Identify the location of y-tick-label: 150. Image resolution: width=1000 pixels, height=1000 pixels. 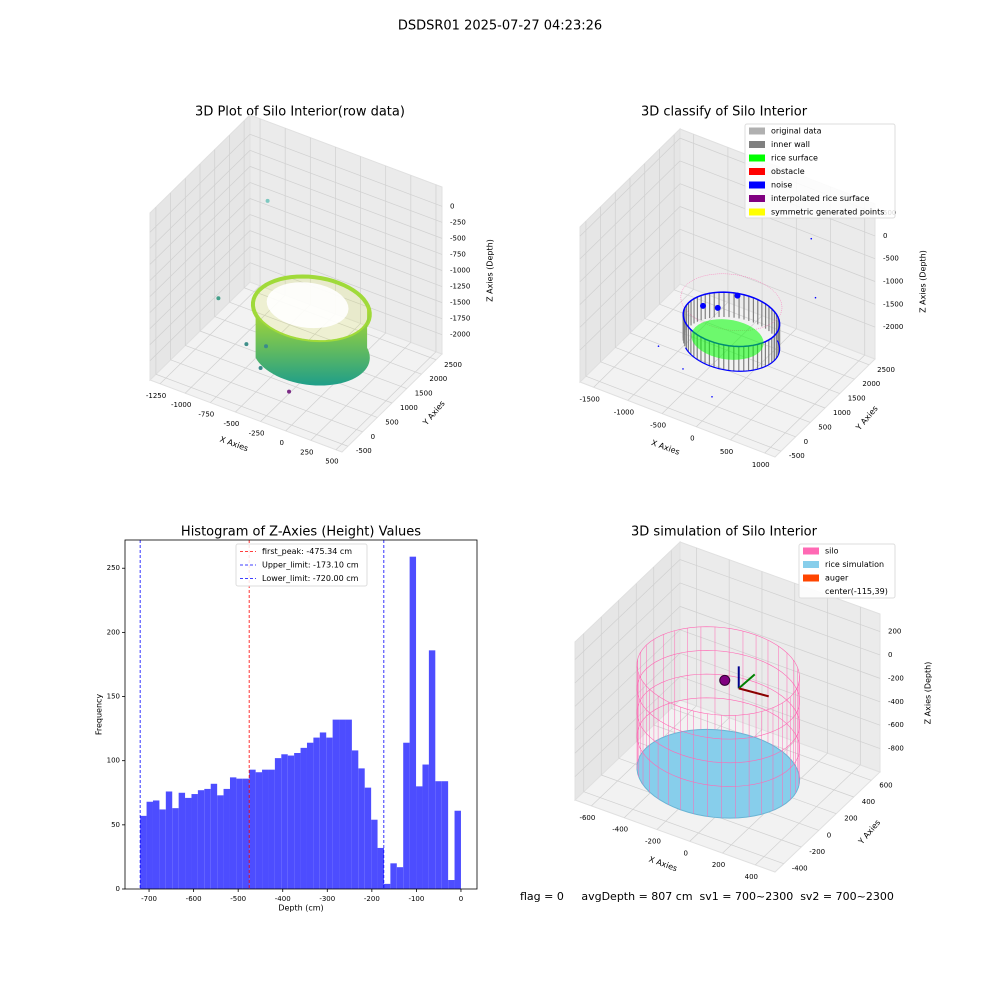
(113, 697).